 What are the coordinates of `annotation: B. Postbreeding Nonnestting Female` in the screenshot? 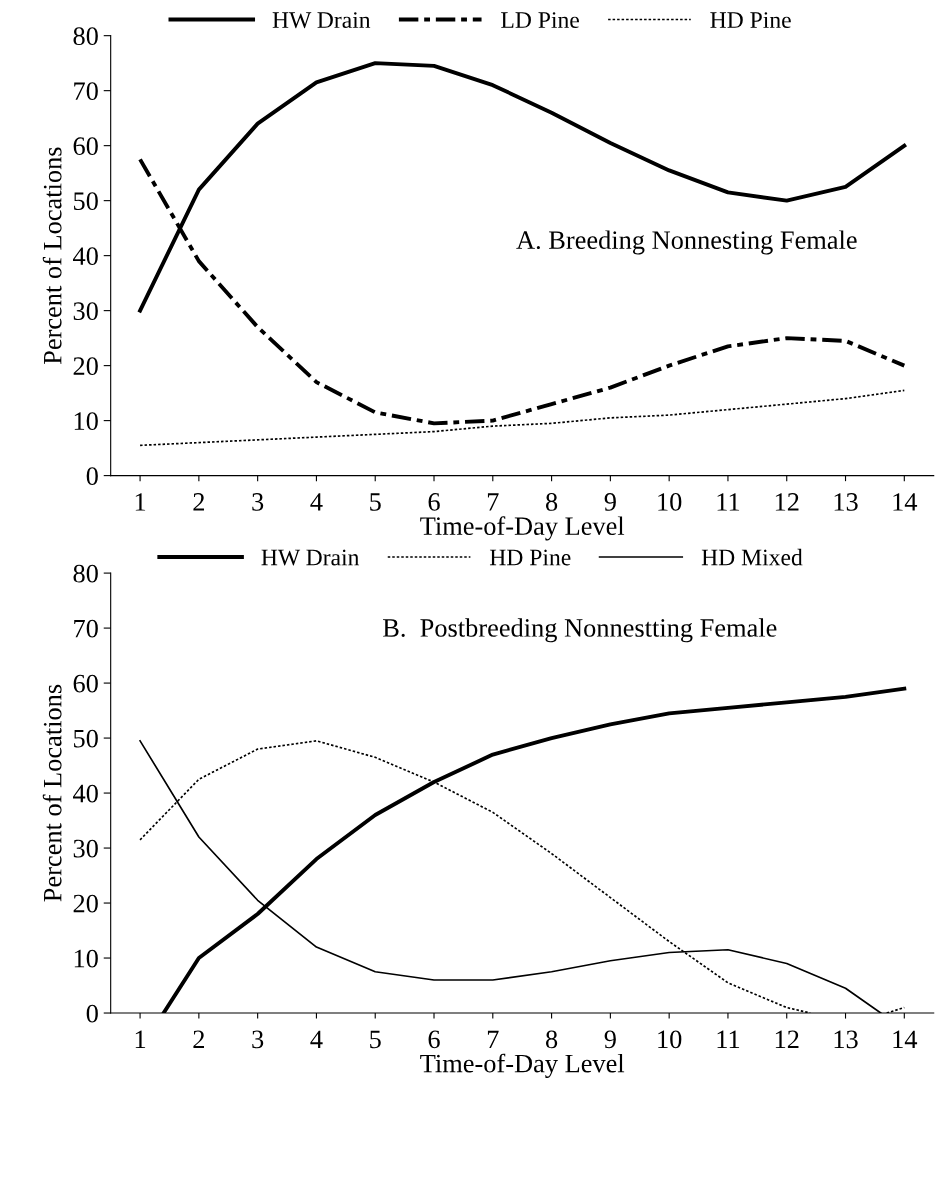 It's located at (580, 630).